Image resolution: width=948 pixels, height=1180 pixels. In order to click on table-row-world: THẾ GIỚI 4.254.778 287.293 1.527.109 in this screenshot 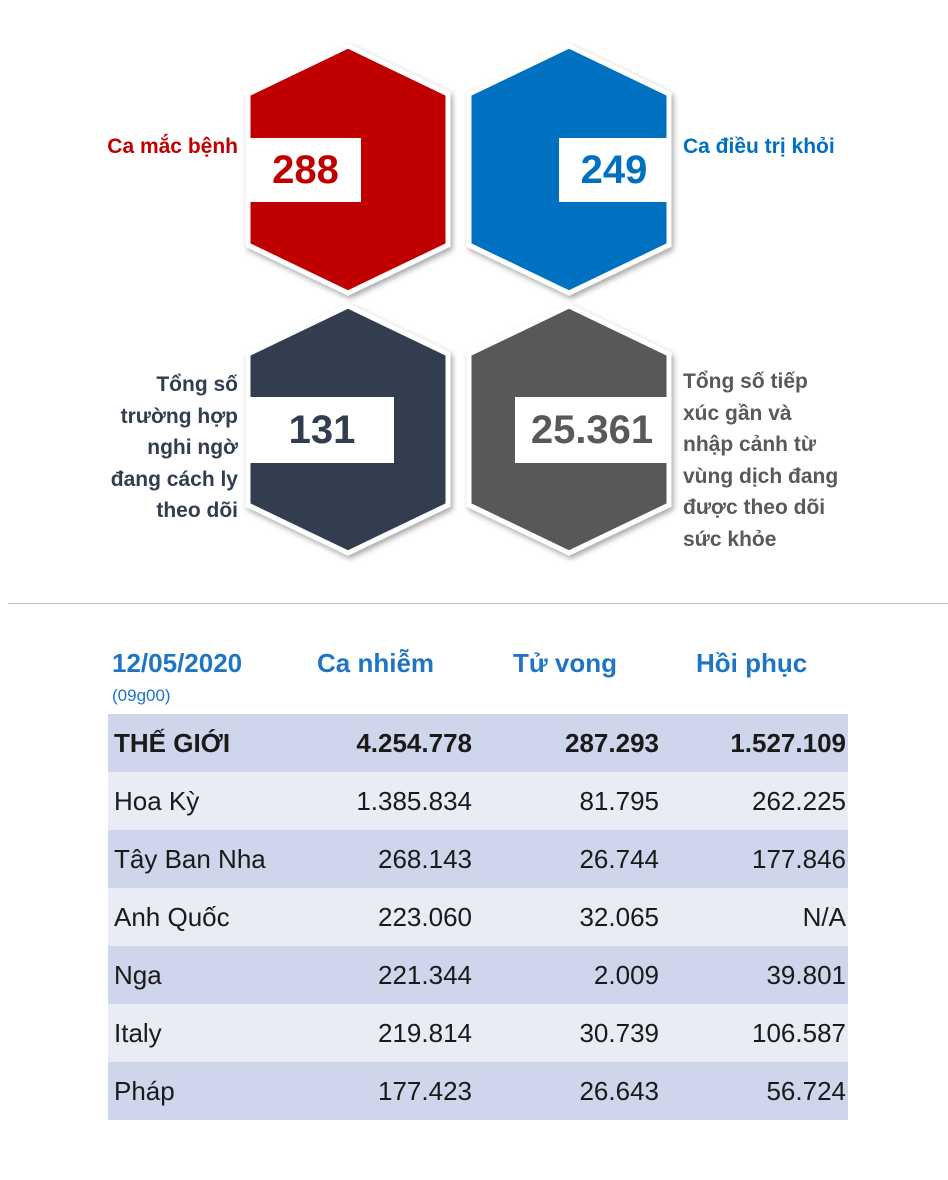, I will do `click(478, 743)`.